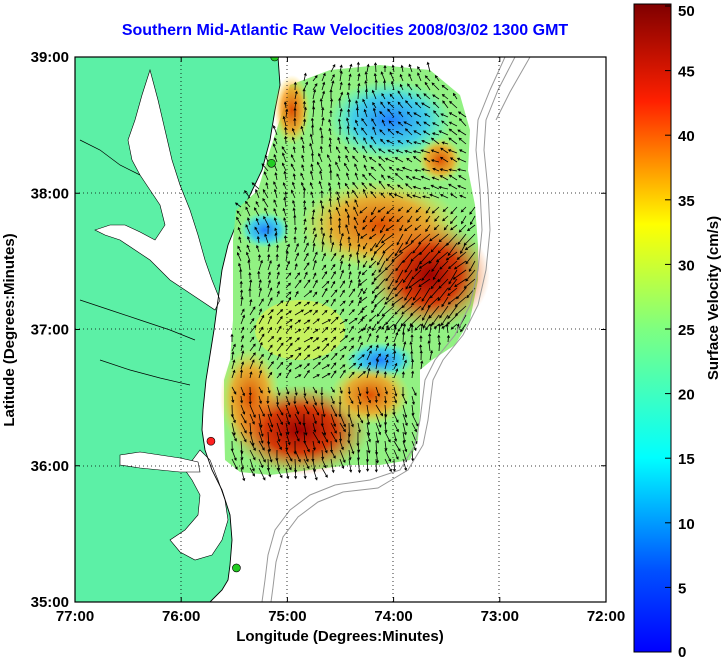  I want to click on colorbar-tick-label: 10, so click(686, 524).